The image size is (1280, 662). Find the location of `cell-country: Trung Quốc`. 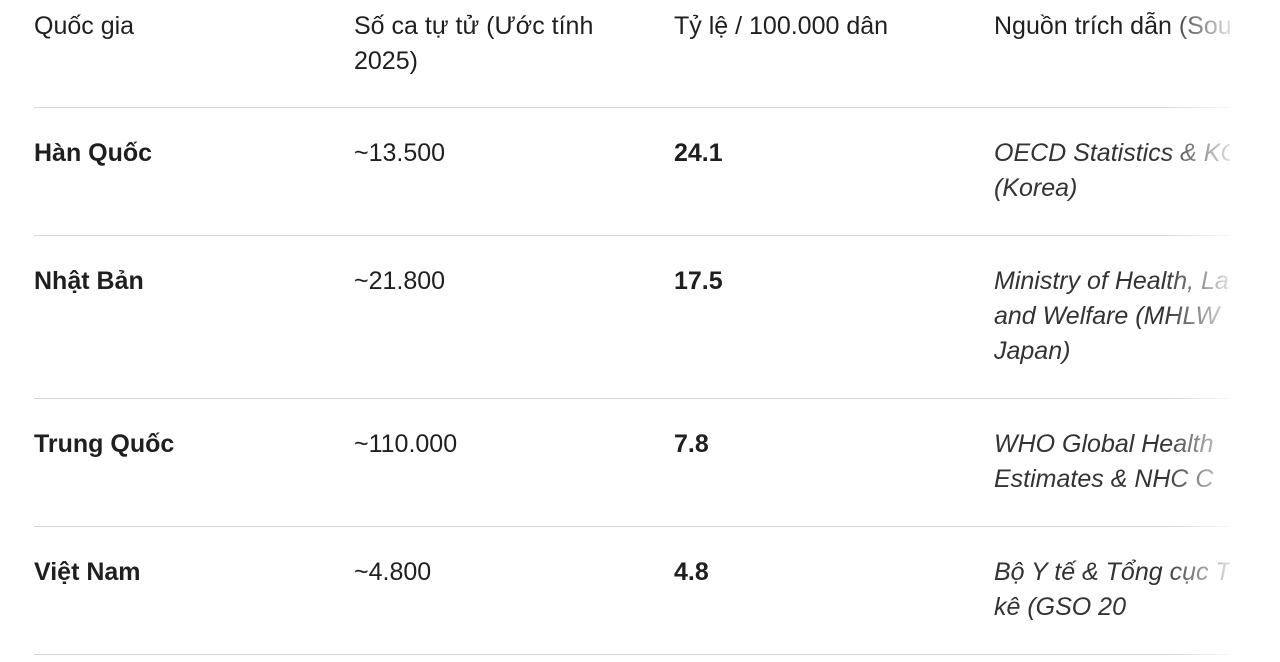

cell-country: Trung Quốc is located at coordinates (194, 462).